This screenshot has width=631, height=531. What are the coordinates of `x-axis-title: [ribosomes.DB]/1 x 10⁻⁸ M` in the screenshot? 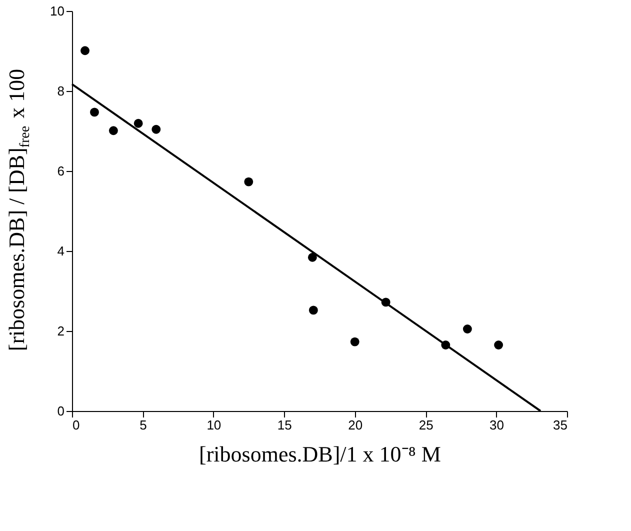 It's located at (320, 454).